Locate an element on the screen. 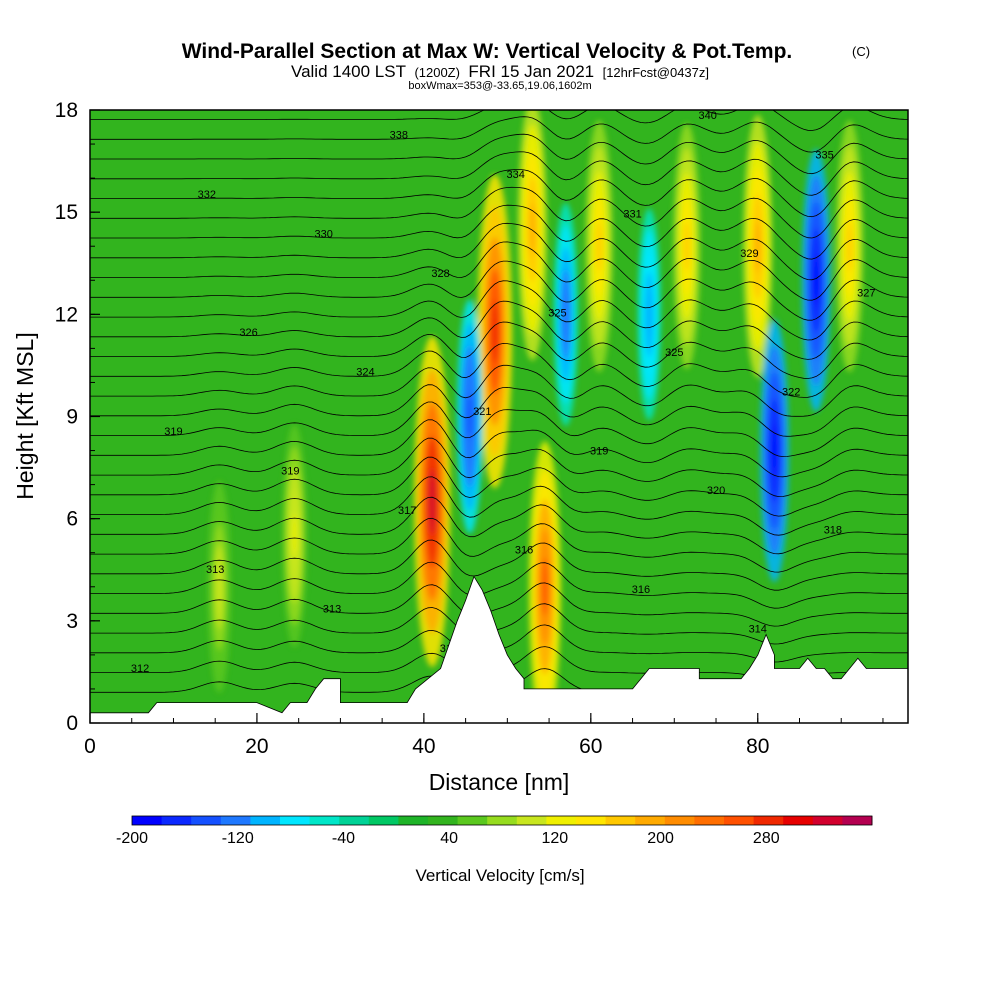 This screenshot has width=1000, height=1000. y-tick-label: 15 is located at coordinates (66, 212).